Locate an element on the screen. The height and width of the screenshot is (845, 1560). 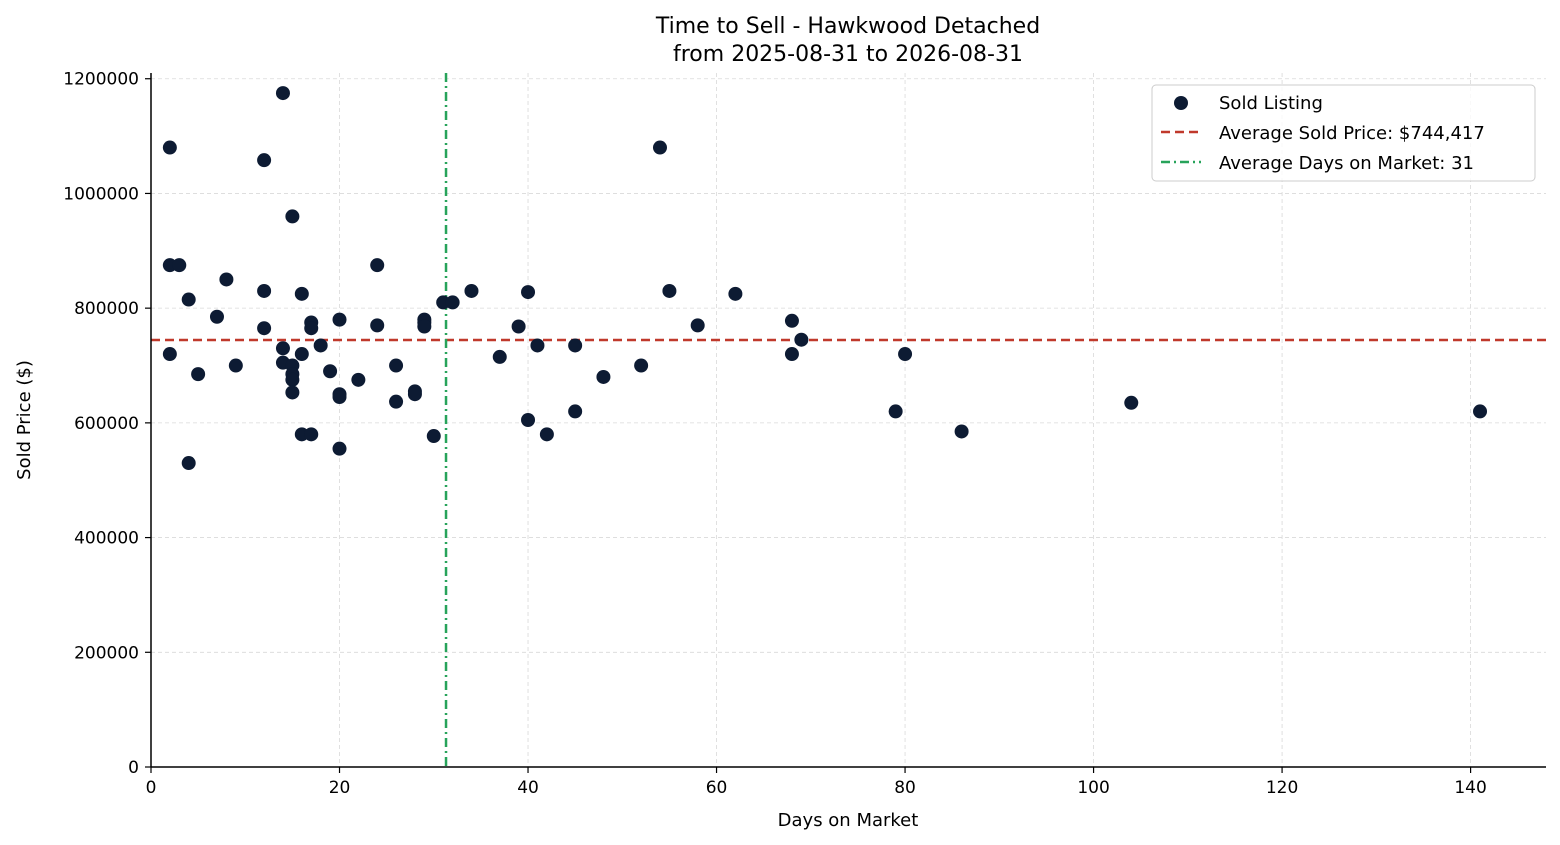
y-axis-label: Sold Price ($) is located at coordinates (24, 420).